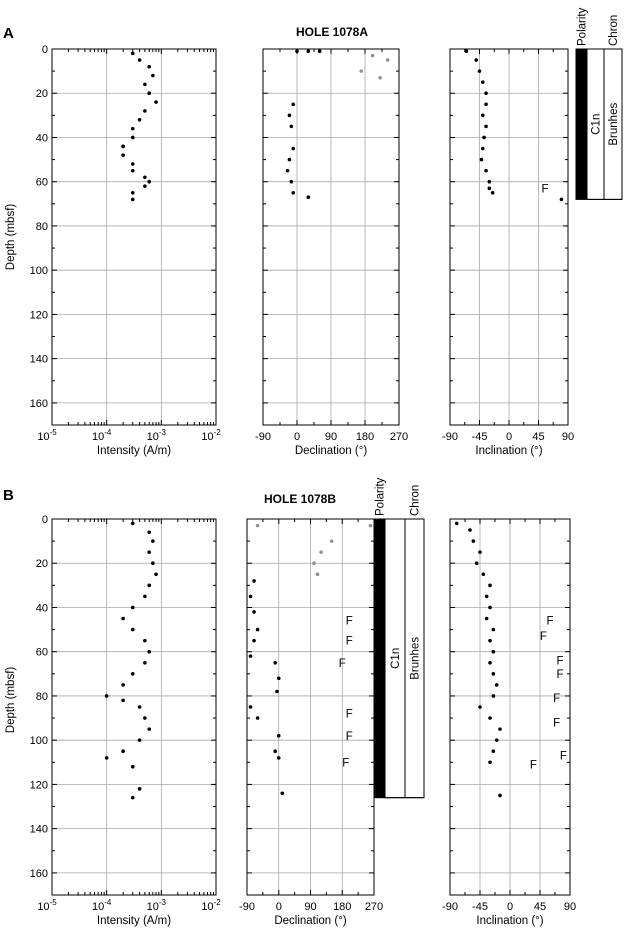 Image resolution: width=624 pixels, height=938 pixels. I want to click on a-inclination-x-tick-label: 45, so click(538, 437).